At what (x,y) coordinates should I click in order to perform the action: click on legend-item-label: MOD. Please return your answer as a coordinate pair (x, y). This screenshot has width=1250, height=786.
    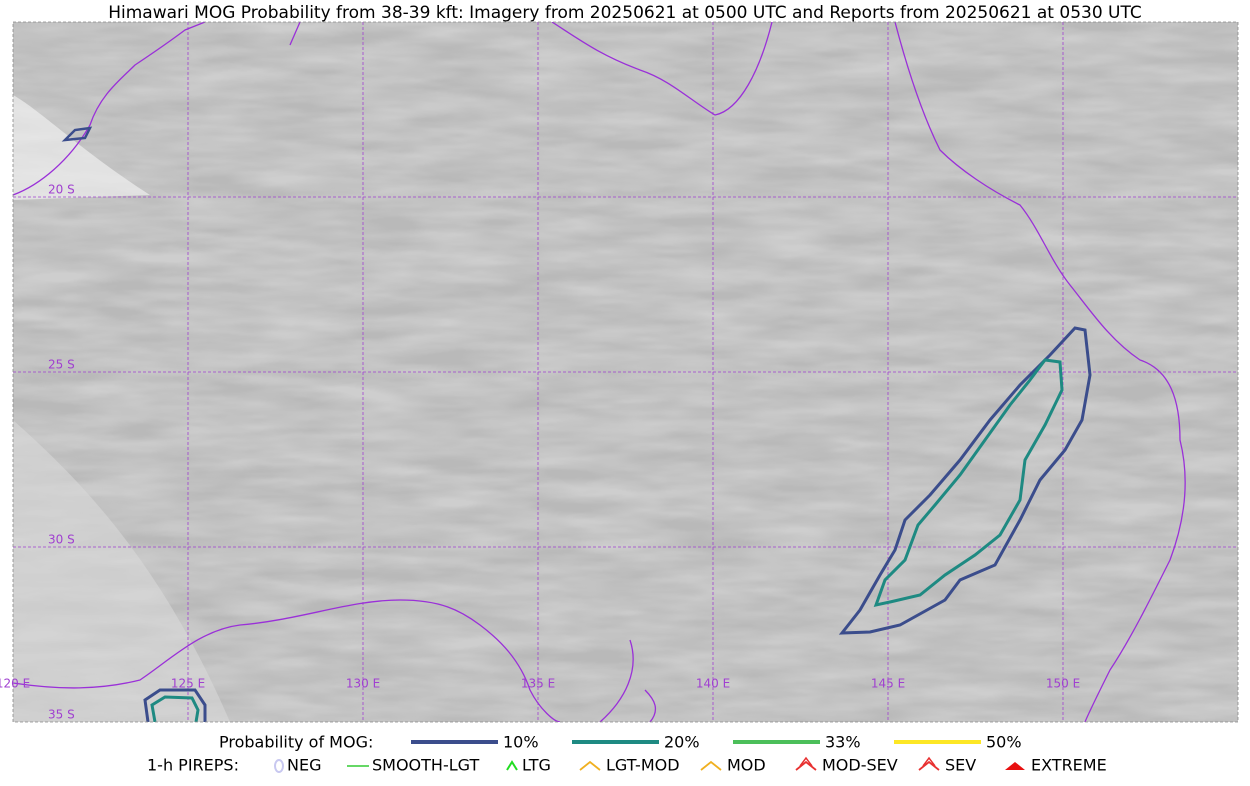
    Looking at the image, I should click on (746, 765).